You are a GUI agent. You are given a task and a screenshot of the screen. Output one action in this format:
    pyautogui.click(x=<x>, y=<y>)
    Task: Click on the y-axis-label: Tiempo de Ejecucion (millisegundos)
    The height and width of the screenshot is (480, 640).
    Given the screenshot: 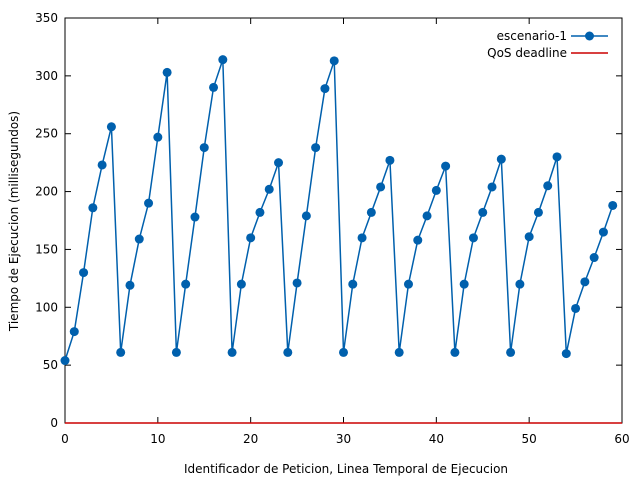 What is the action you would take?
    pyautogui.click(x=14, y=221)
    